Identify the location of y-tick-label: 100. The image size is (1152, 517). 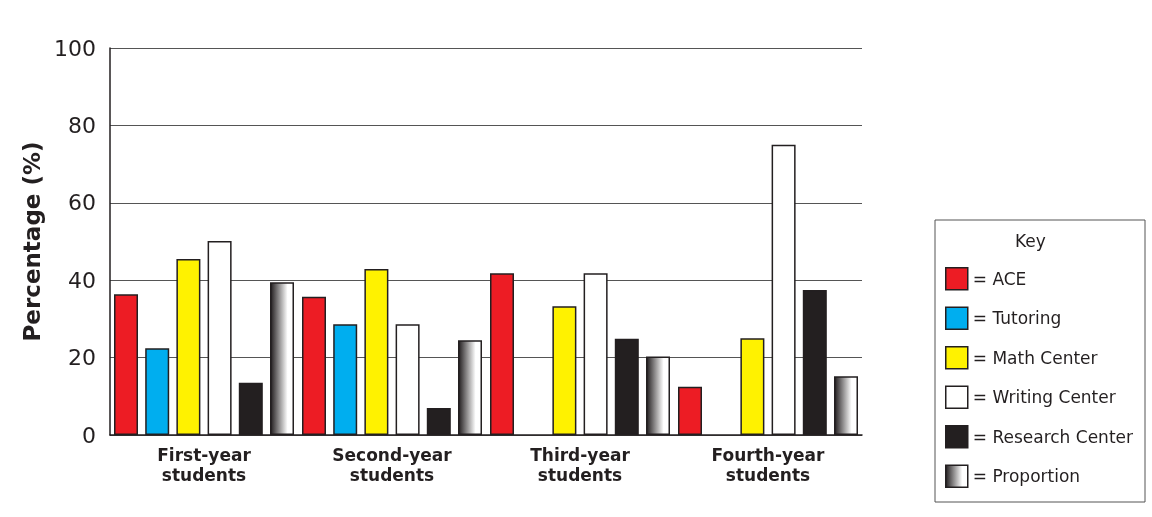
(75, 48).